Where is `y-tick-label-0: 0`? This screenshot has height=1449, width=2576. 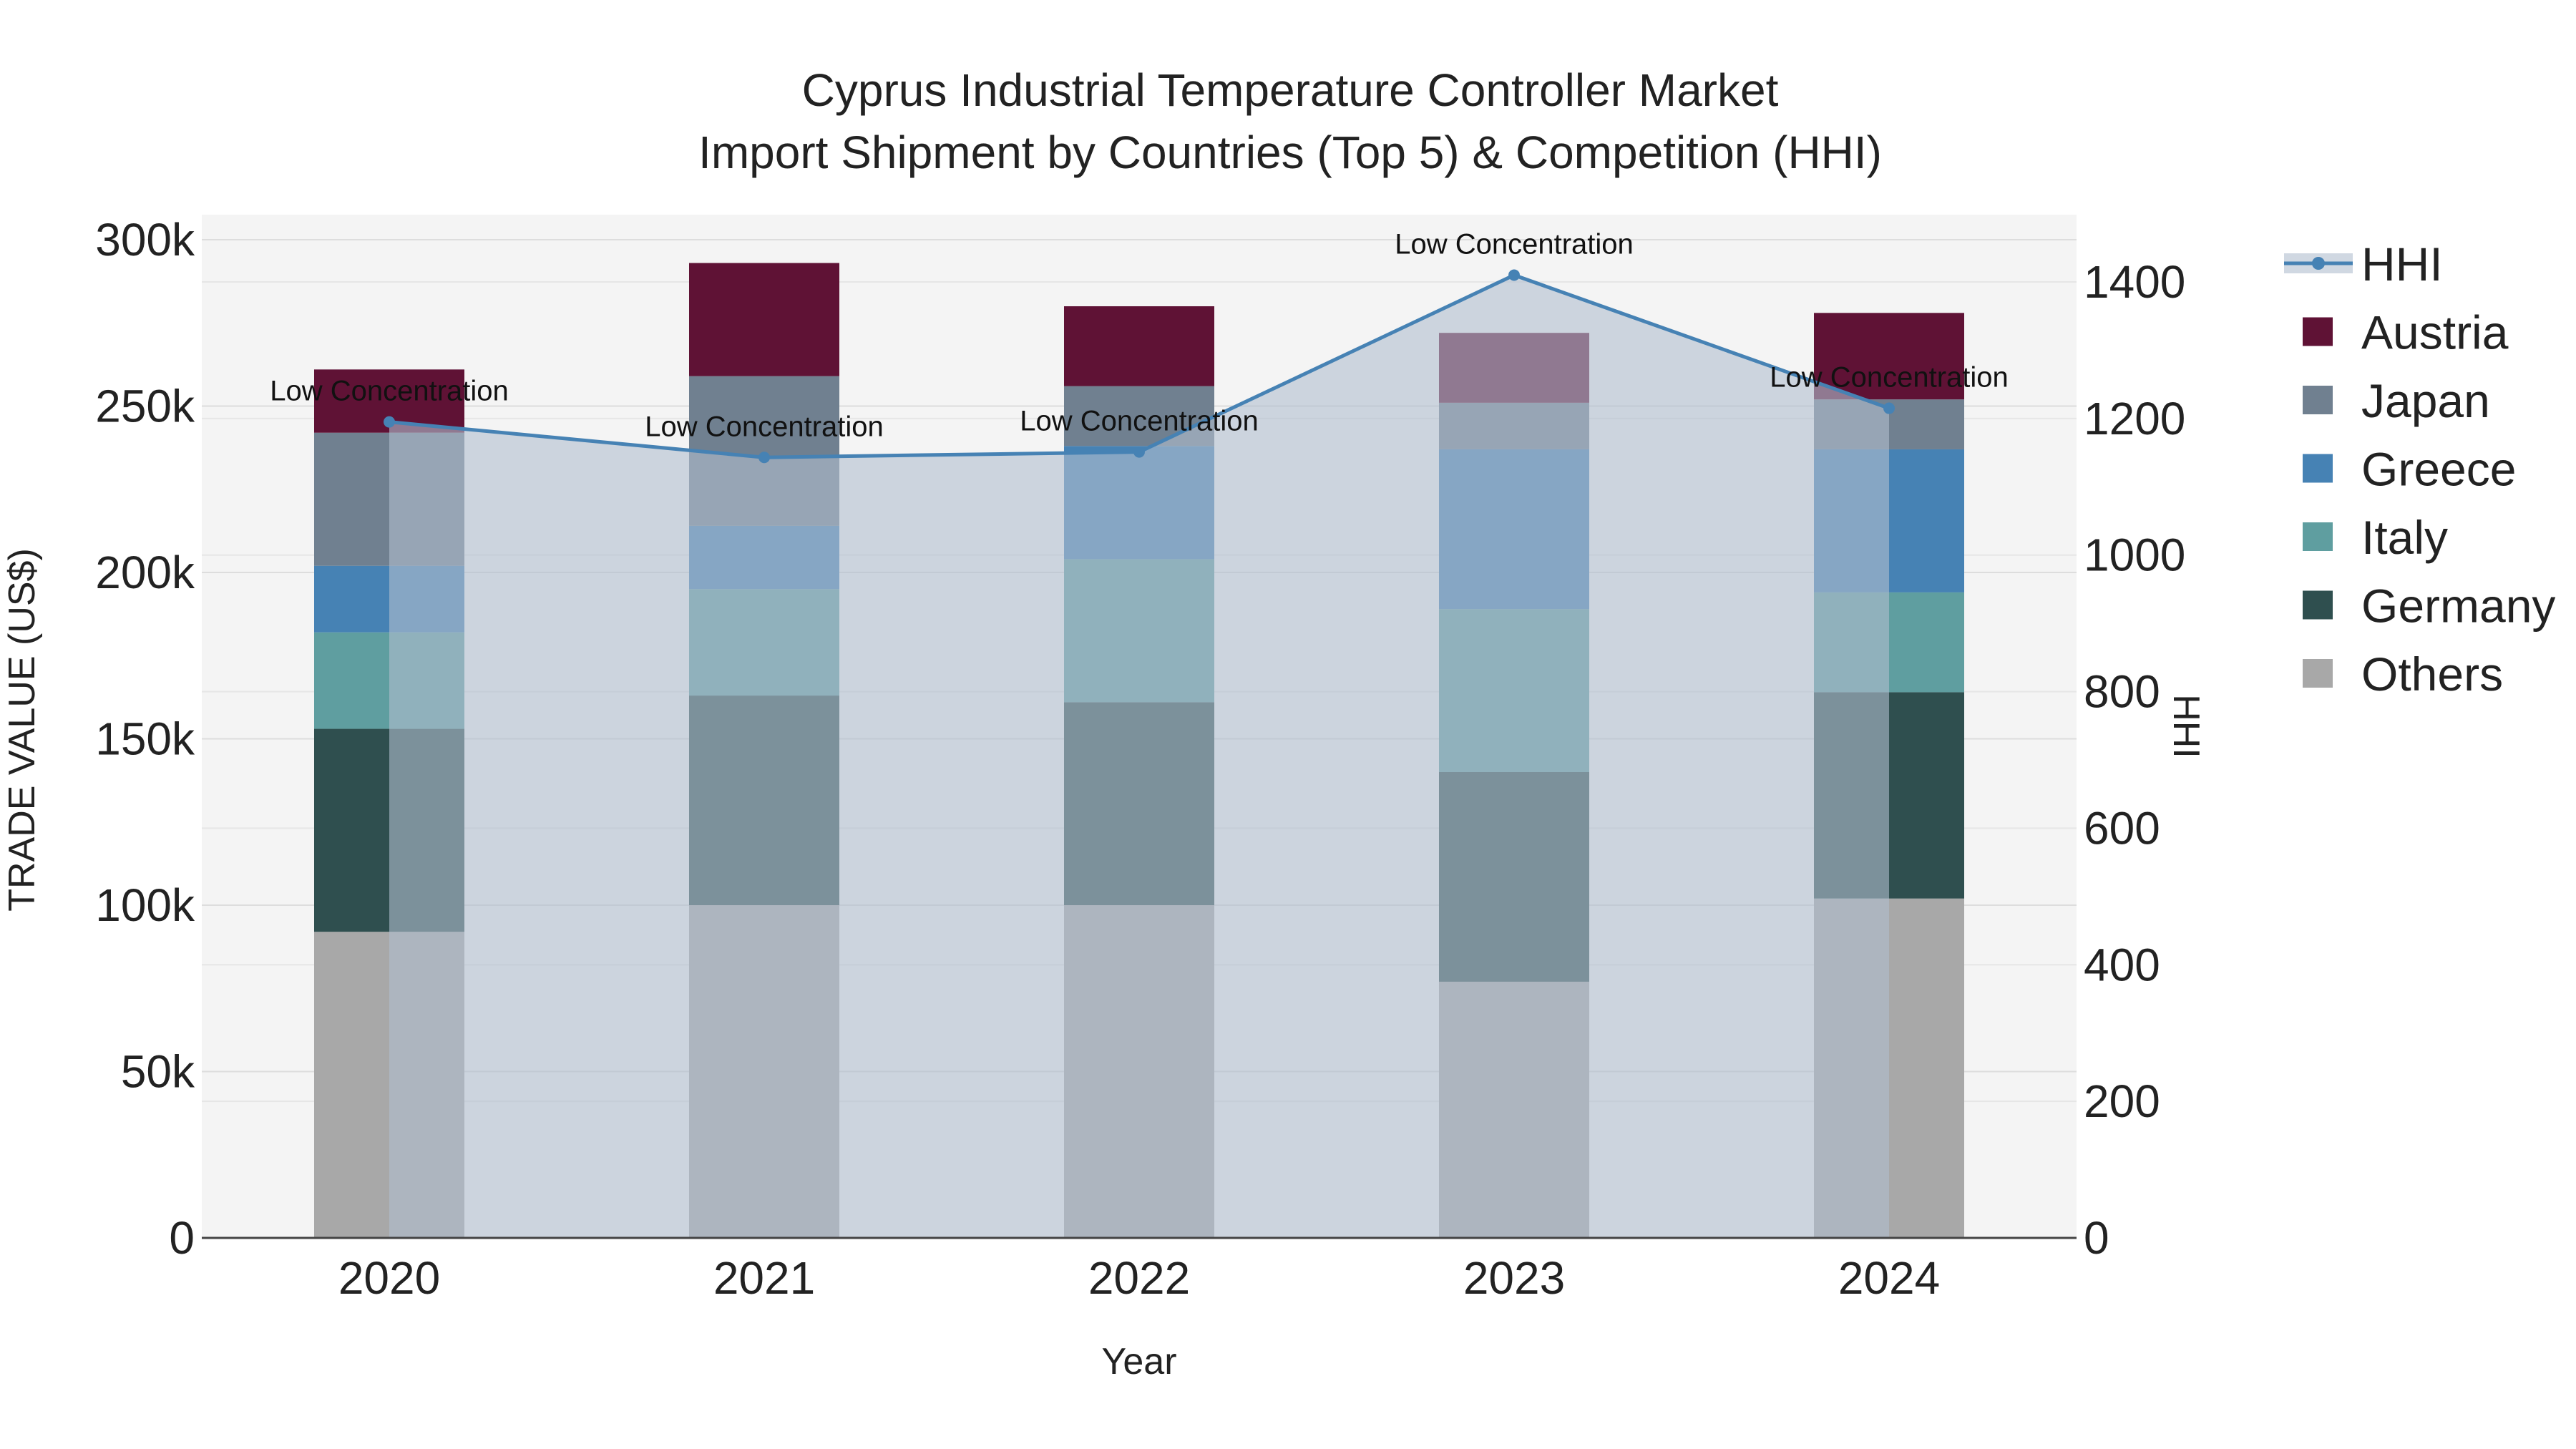 y-tick-label-0: 0 is located at coordinates (182, 1238).